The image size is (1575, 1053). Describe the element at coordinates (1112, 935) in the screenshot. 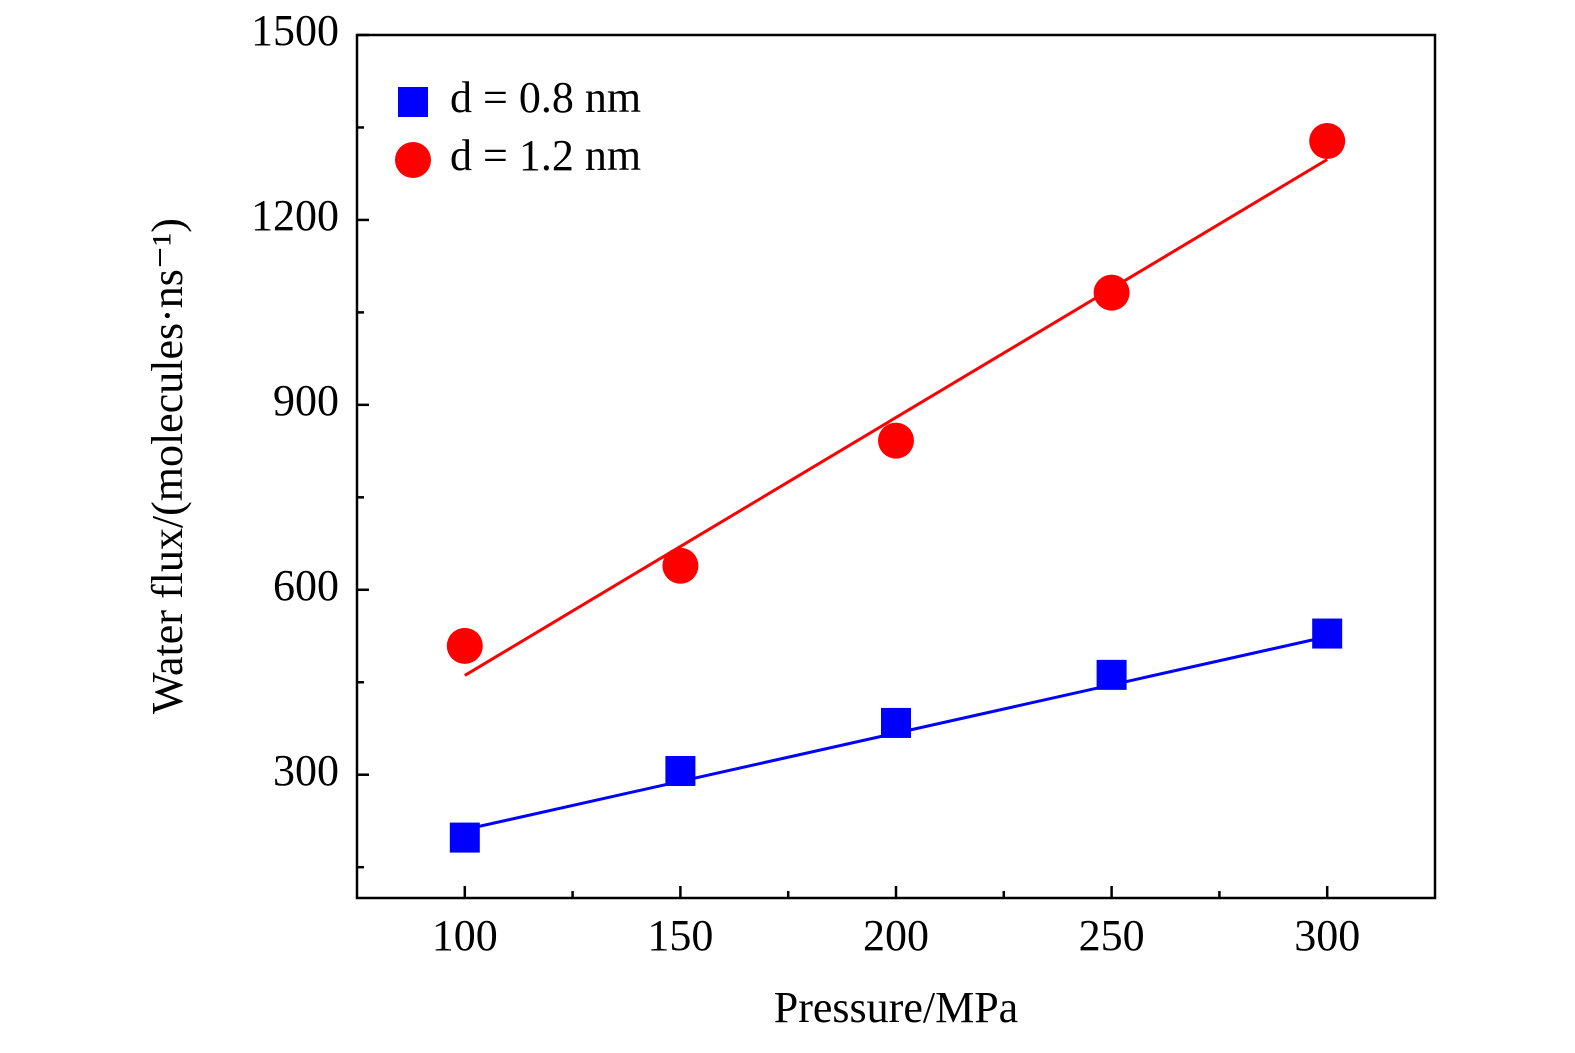

I see `x-tick-label: 250` at that location.